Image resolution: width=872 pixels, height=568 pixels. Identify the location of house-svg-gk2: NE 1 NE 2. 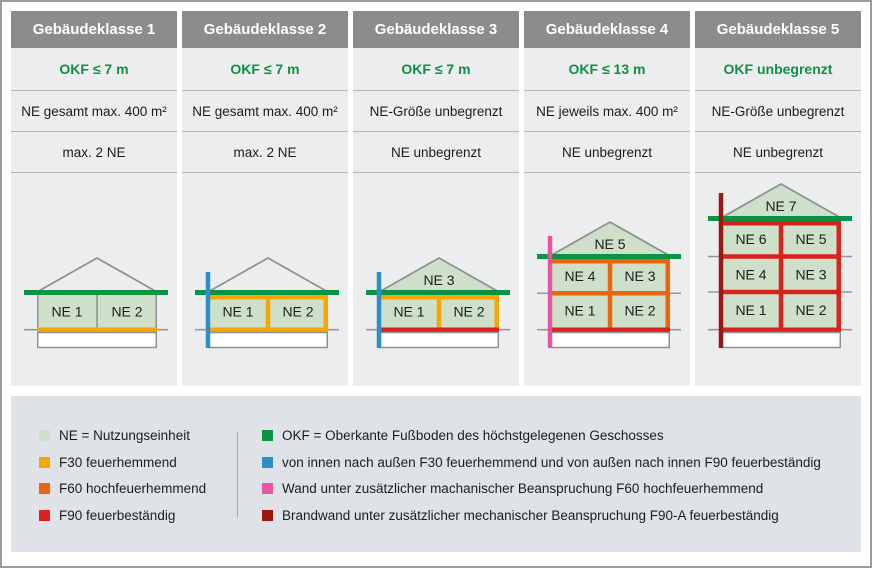
(267, 303).